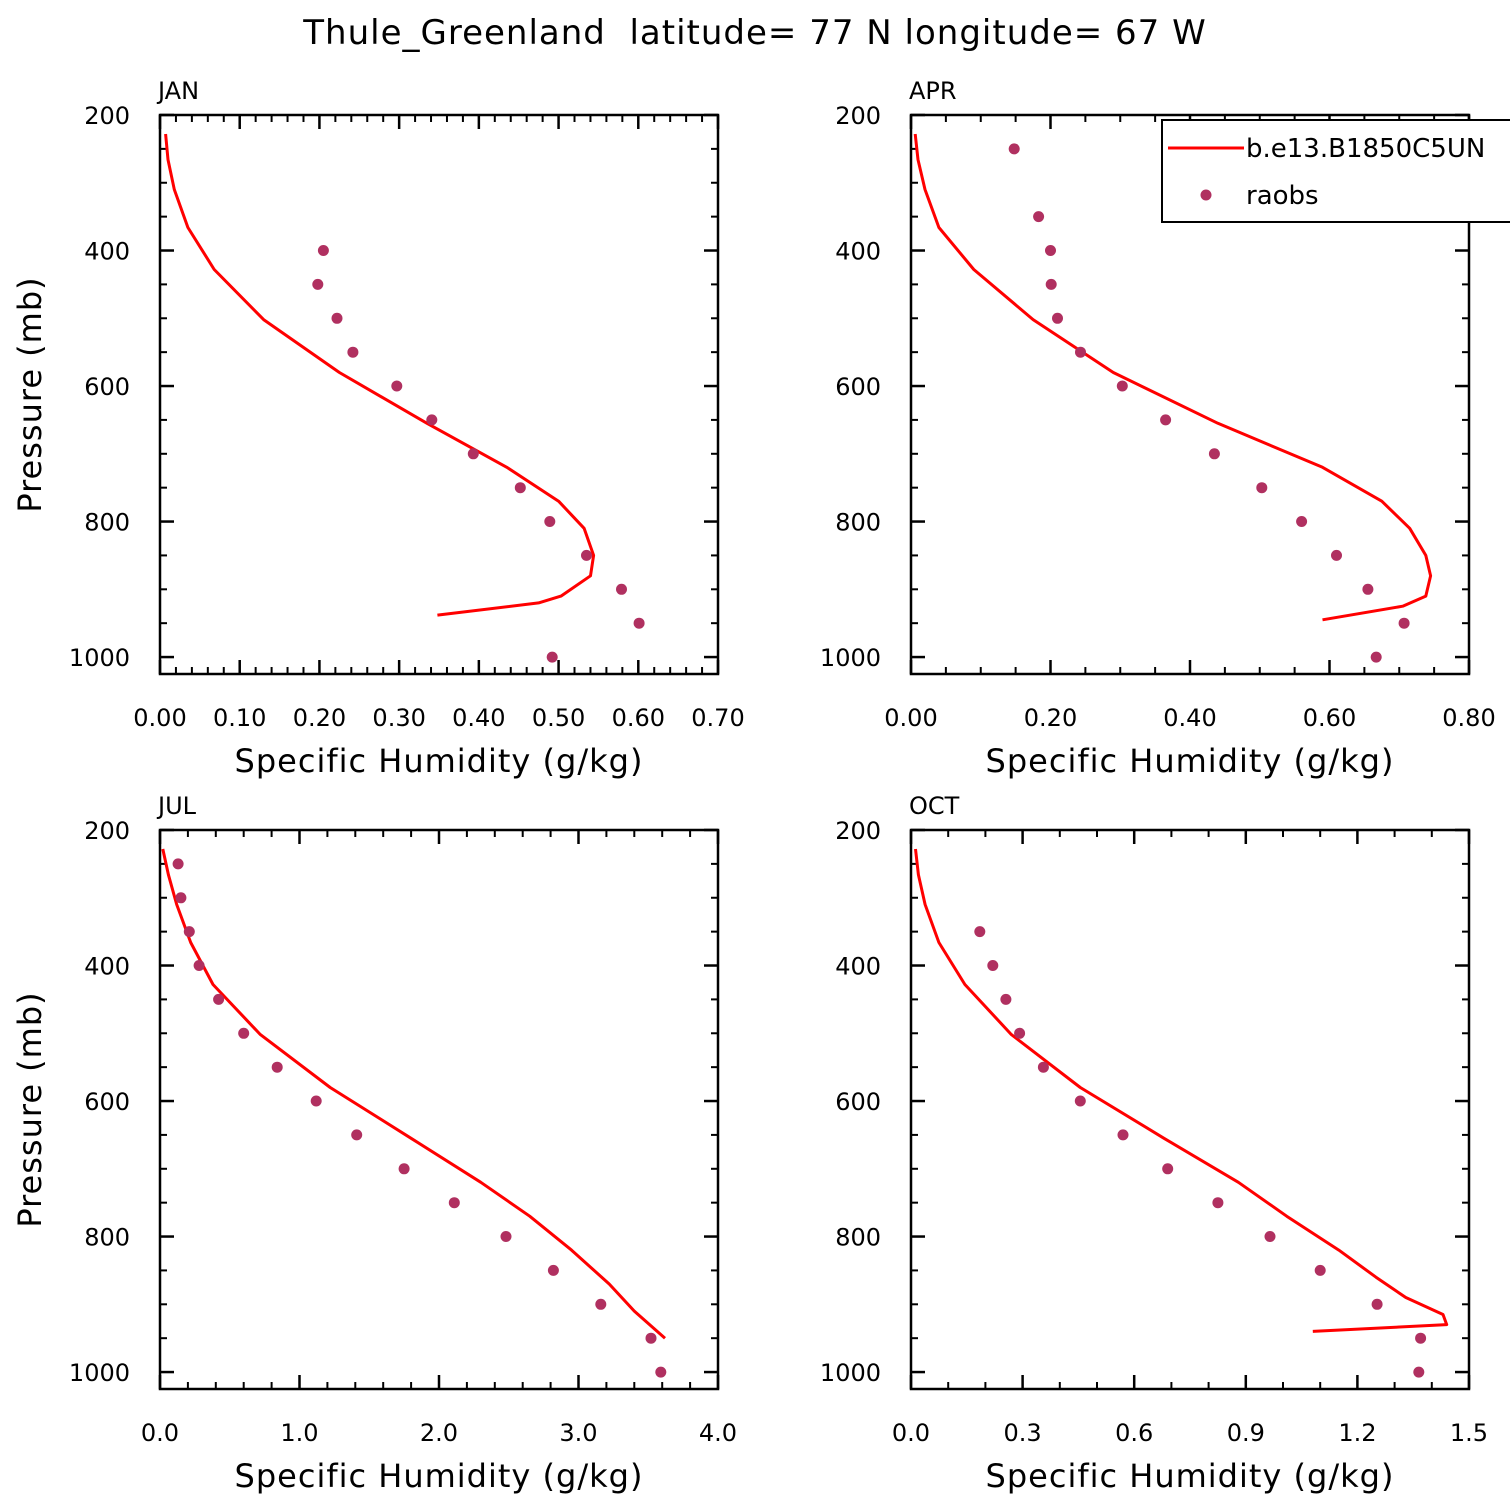  What do you see at coordinates (177, 91) in the screenshot?
I see `panel-label: JAN` at bounding box center [177, 91].